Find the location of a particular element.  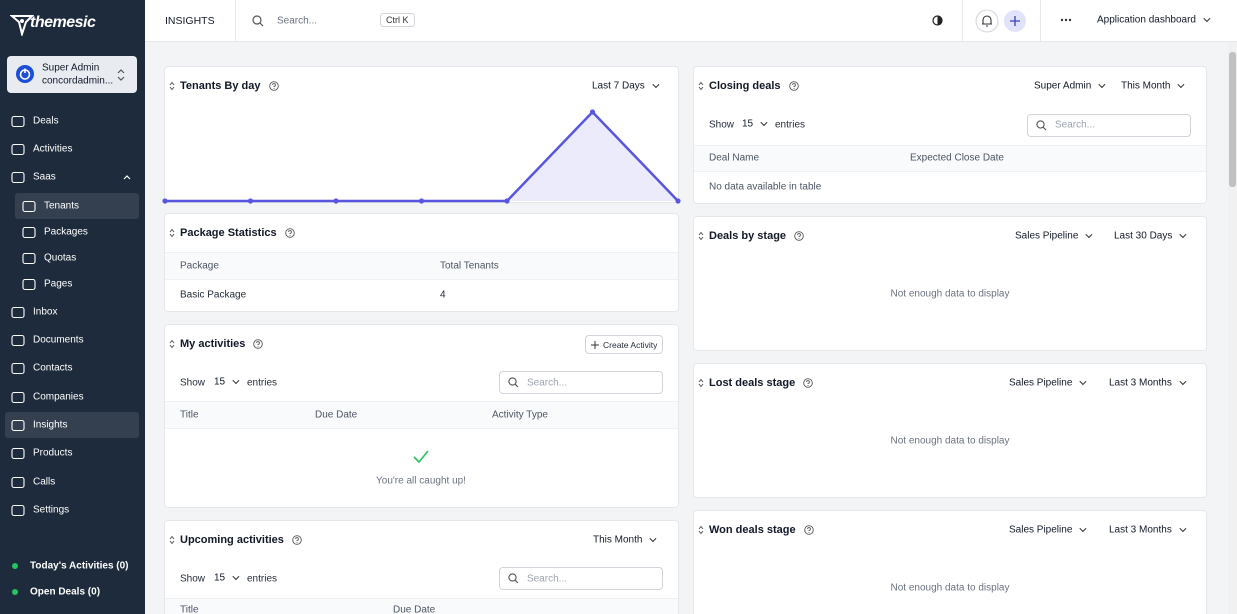

dashboard-select: Application dashboard is located at coordinates (1154, 20).